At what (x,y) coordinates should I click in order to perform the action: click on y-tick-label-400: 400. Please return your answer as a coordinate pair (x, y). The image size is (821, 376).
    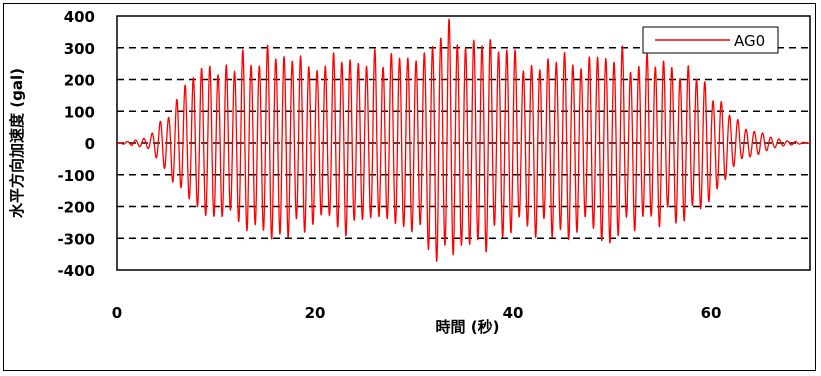
    Looking at the image, I should click on (79, 17).